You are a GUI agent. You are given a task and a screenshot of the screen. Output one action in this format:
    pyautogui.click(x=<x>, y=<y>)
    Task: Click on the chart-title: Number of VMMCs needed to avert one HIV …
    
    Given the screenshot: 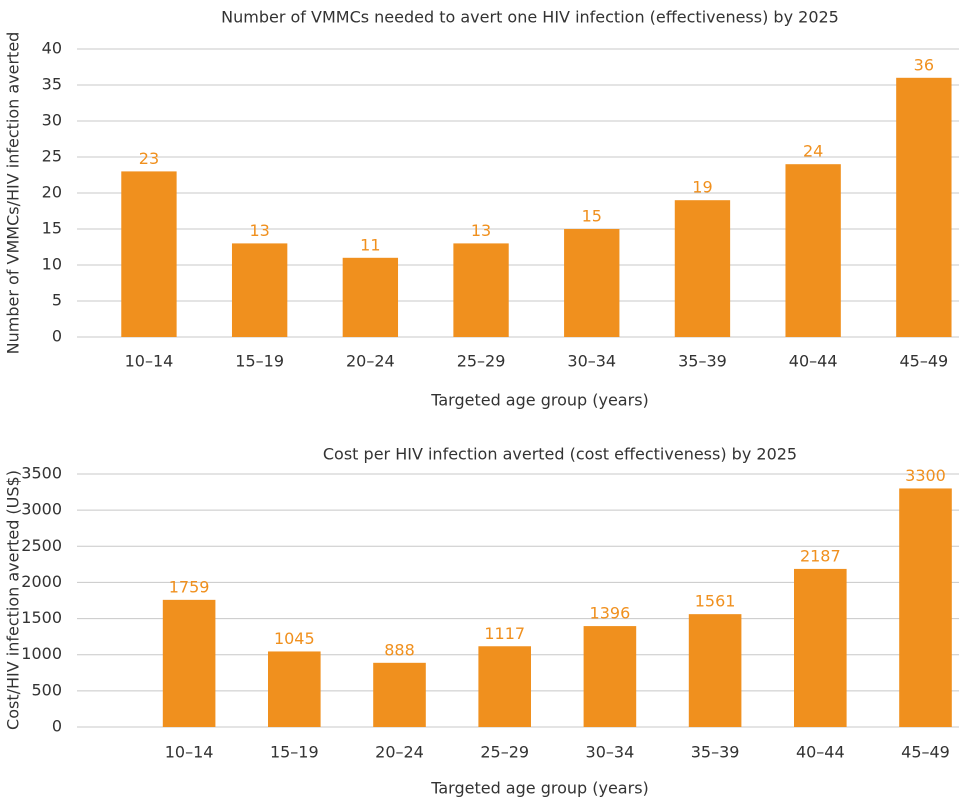 What is the action you would take?
    pyautogui.click(x=530, y=17)
    